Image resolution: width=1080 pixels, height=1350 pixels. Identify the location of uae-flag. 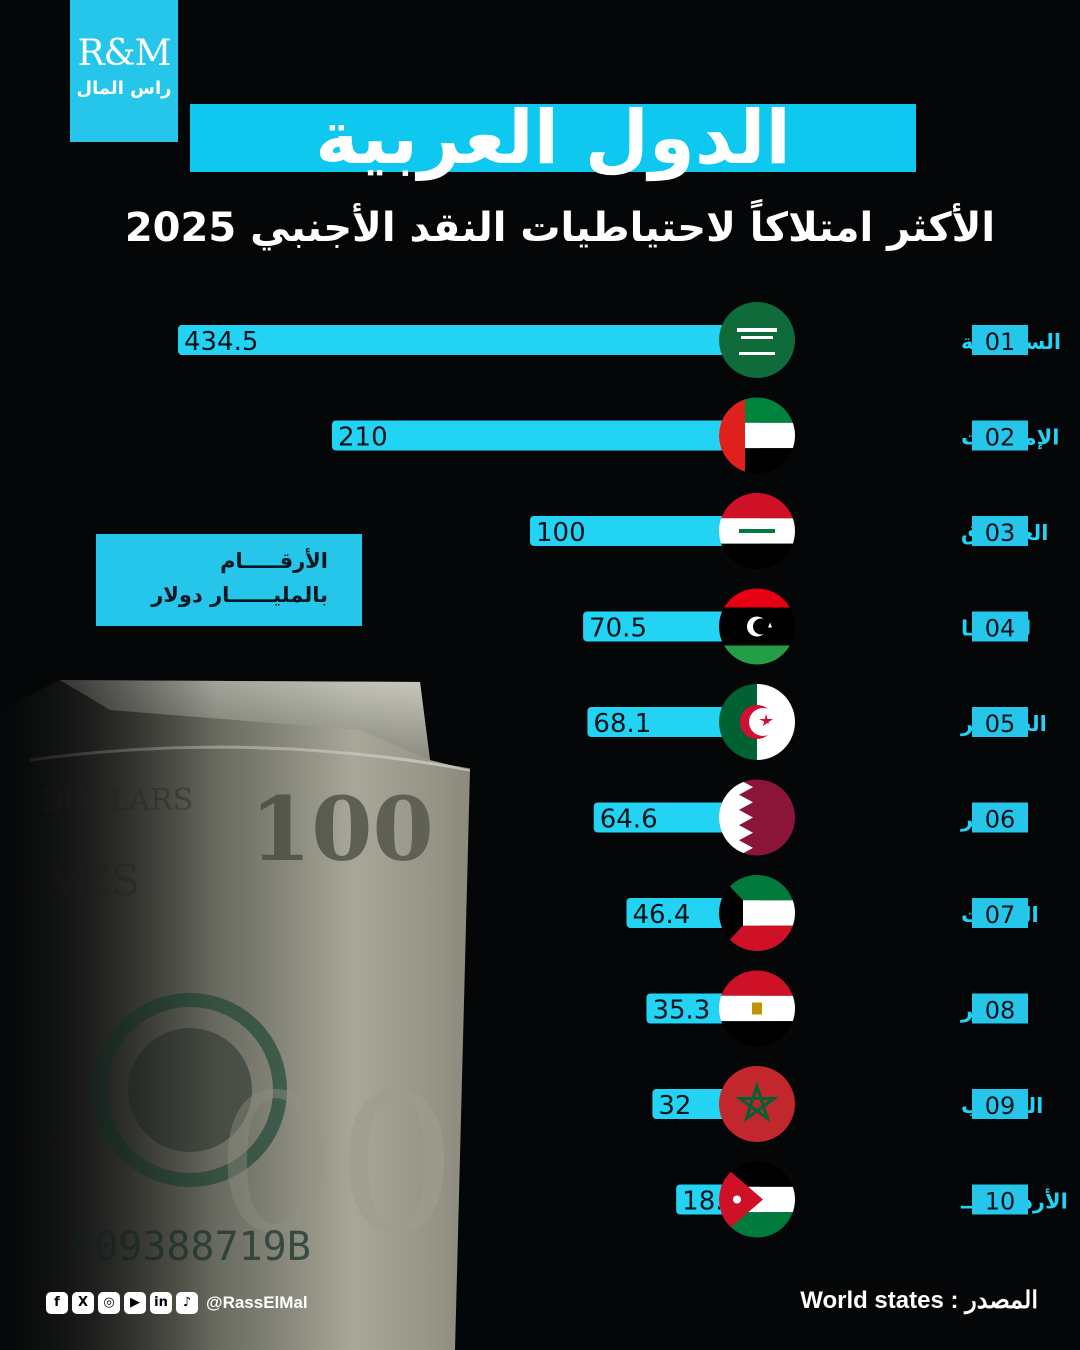
(757, 435).